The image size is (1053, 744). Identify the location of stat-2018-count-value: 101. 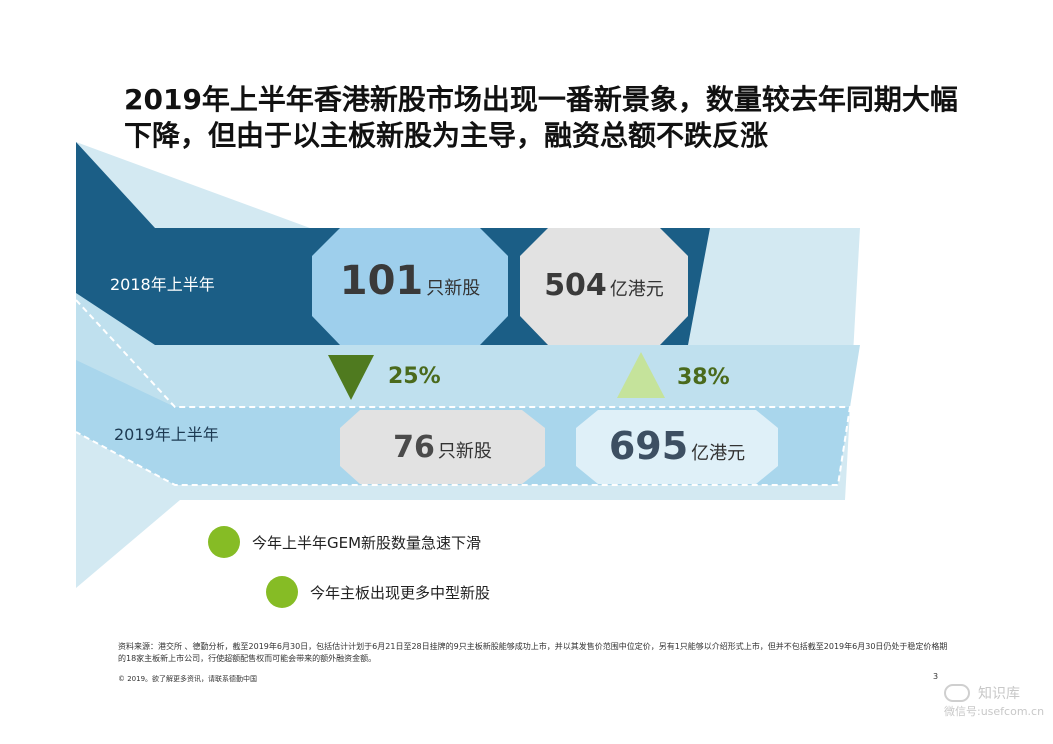
(381, 281).